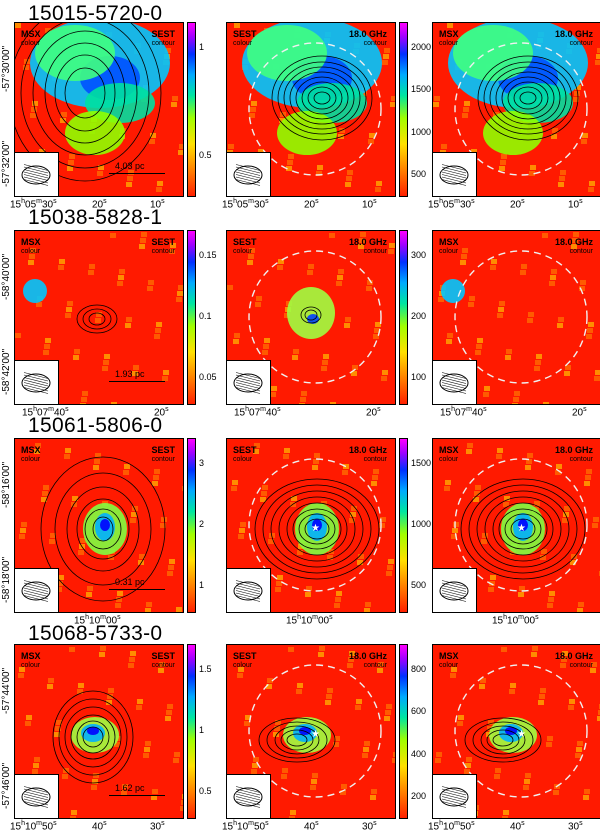  What do you see at coordinates (513, 133) in the screenshot?
I see `emission-blob` at bounding box center [513, 133].